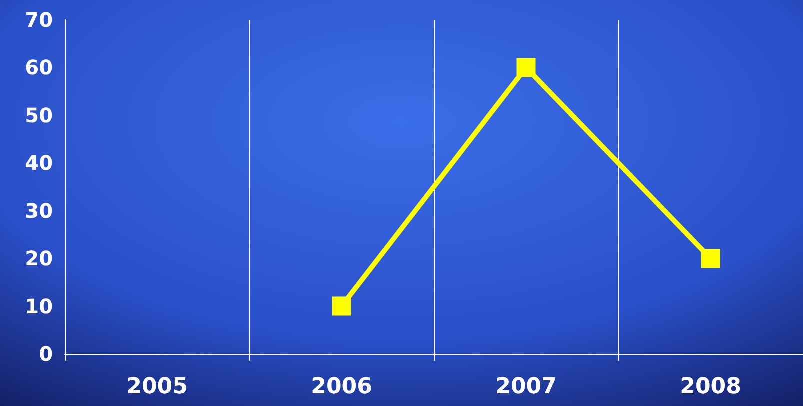 The image size is (803, 406). What do you see at coordinates (39, 115) in the screenshot?
I see `y-tick-label: 50` at bounding box center [39, 115].